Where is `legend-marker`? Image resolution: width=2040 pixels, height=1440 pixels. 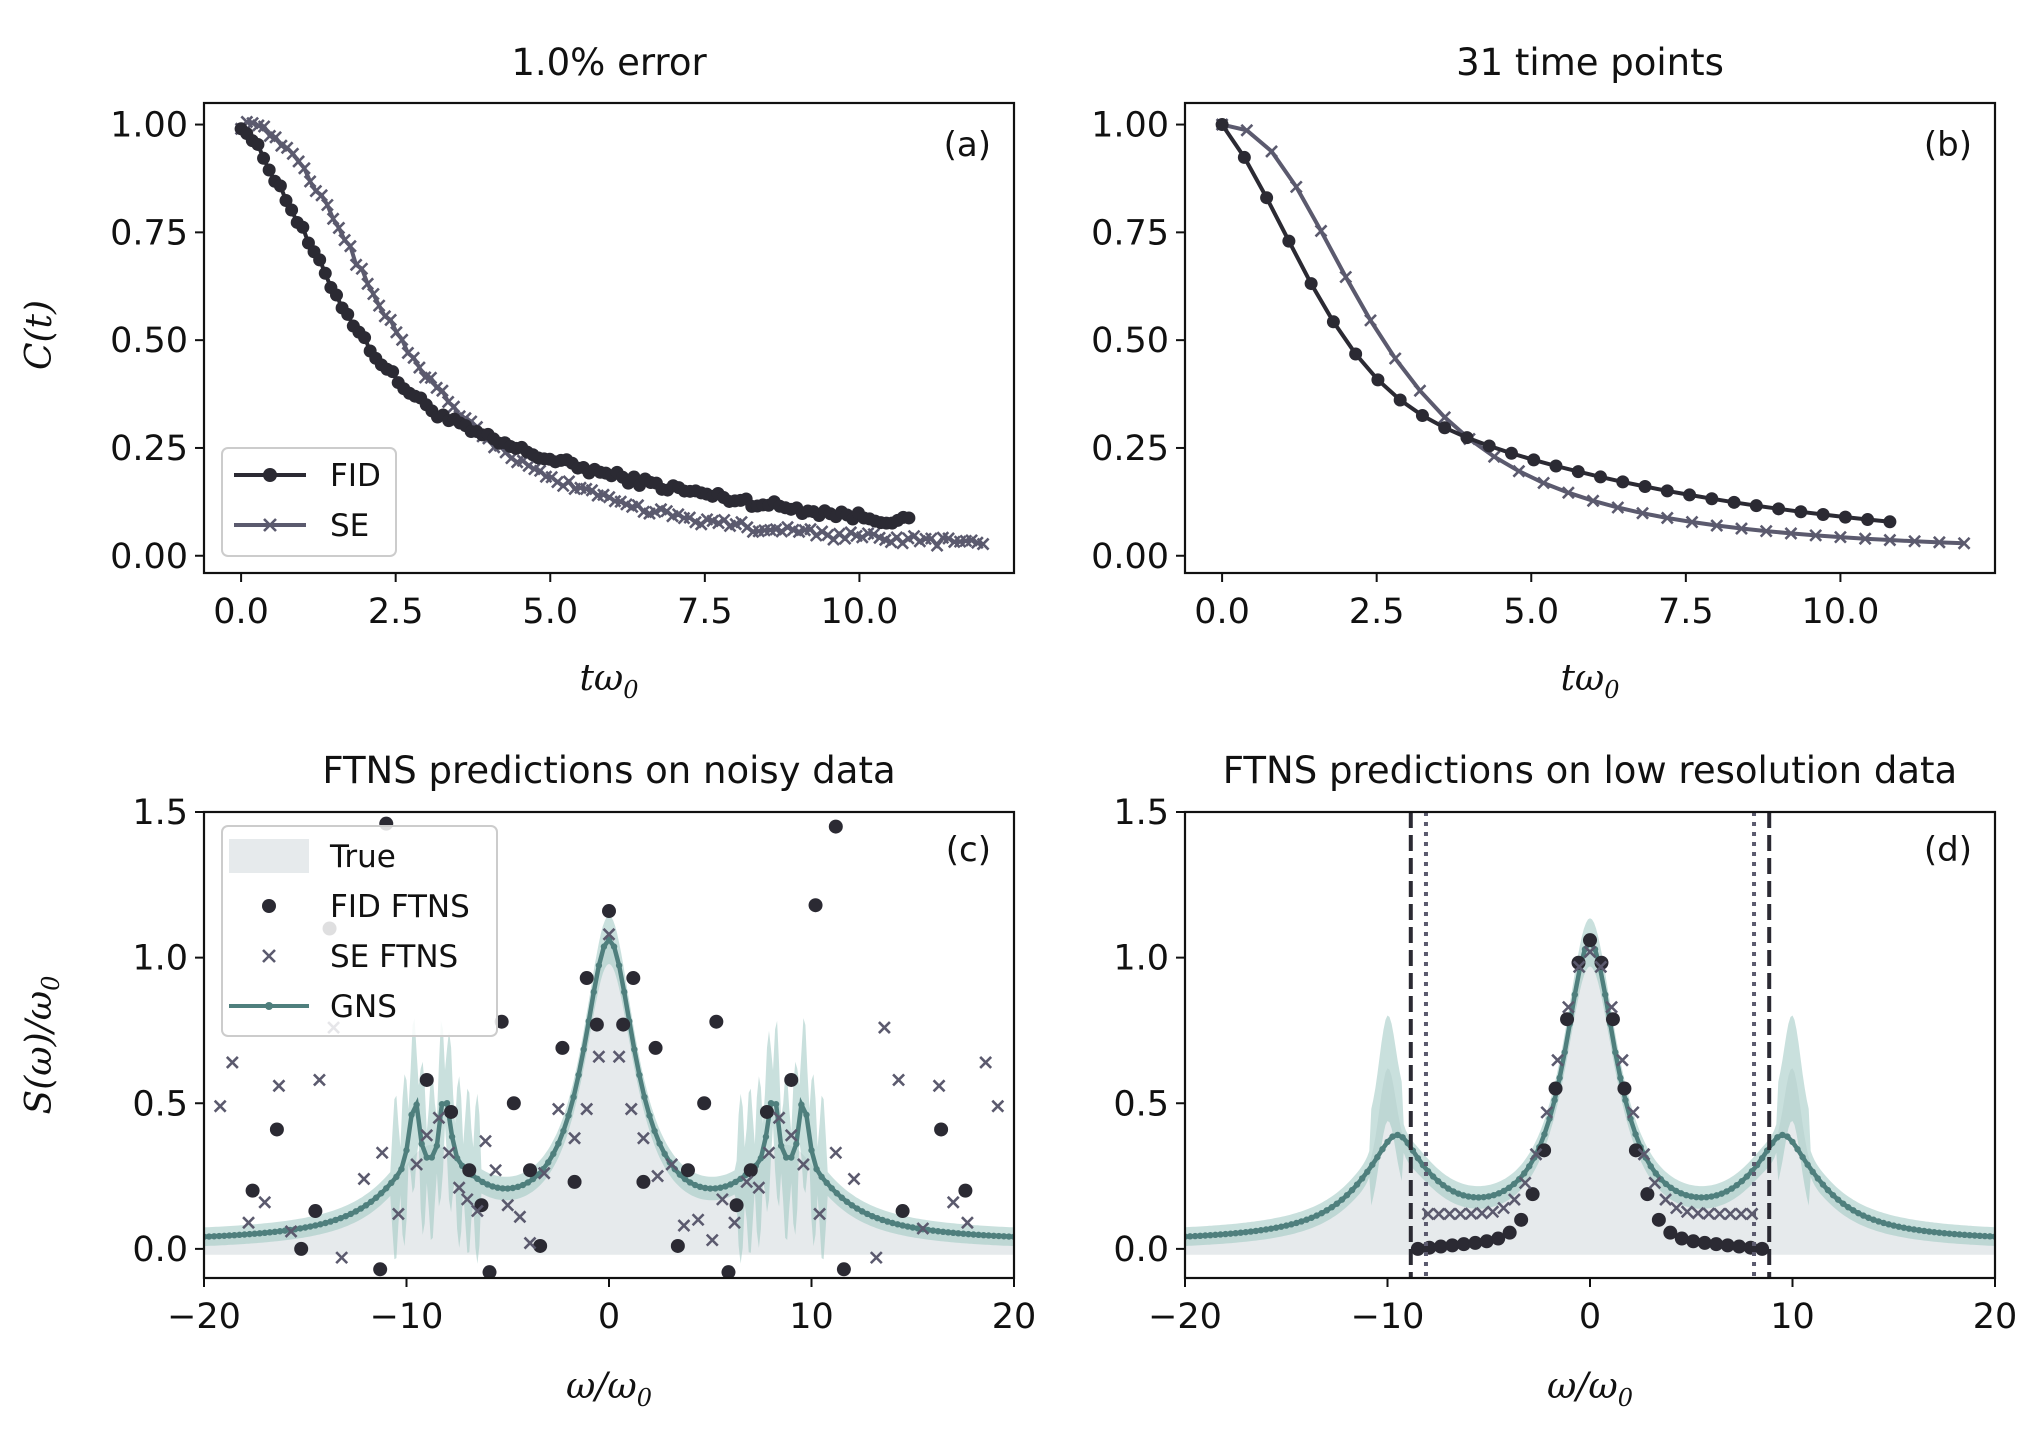
legend-marker is located at coordinates (270, 475).